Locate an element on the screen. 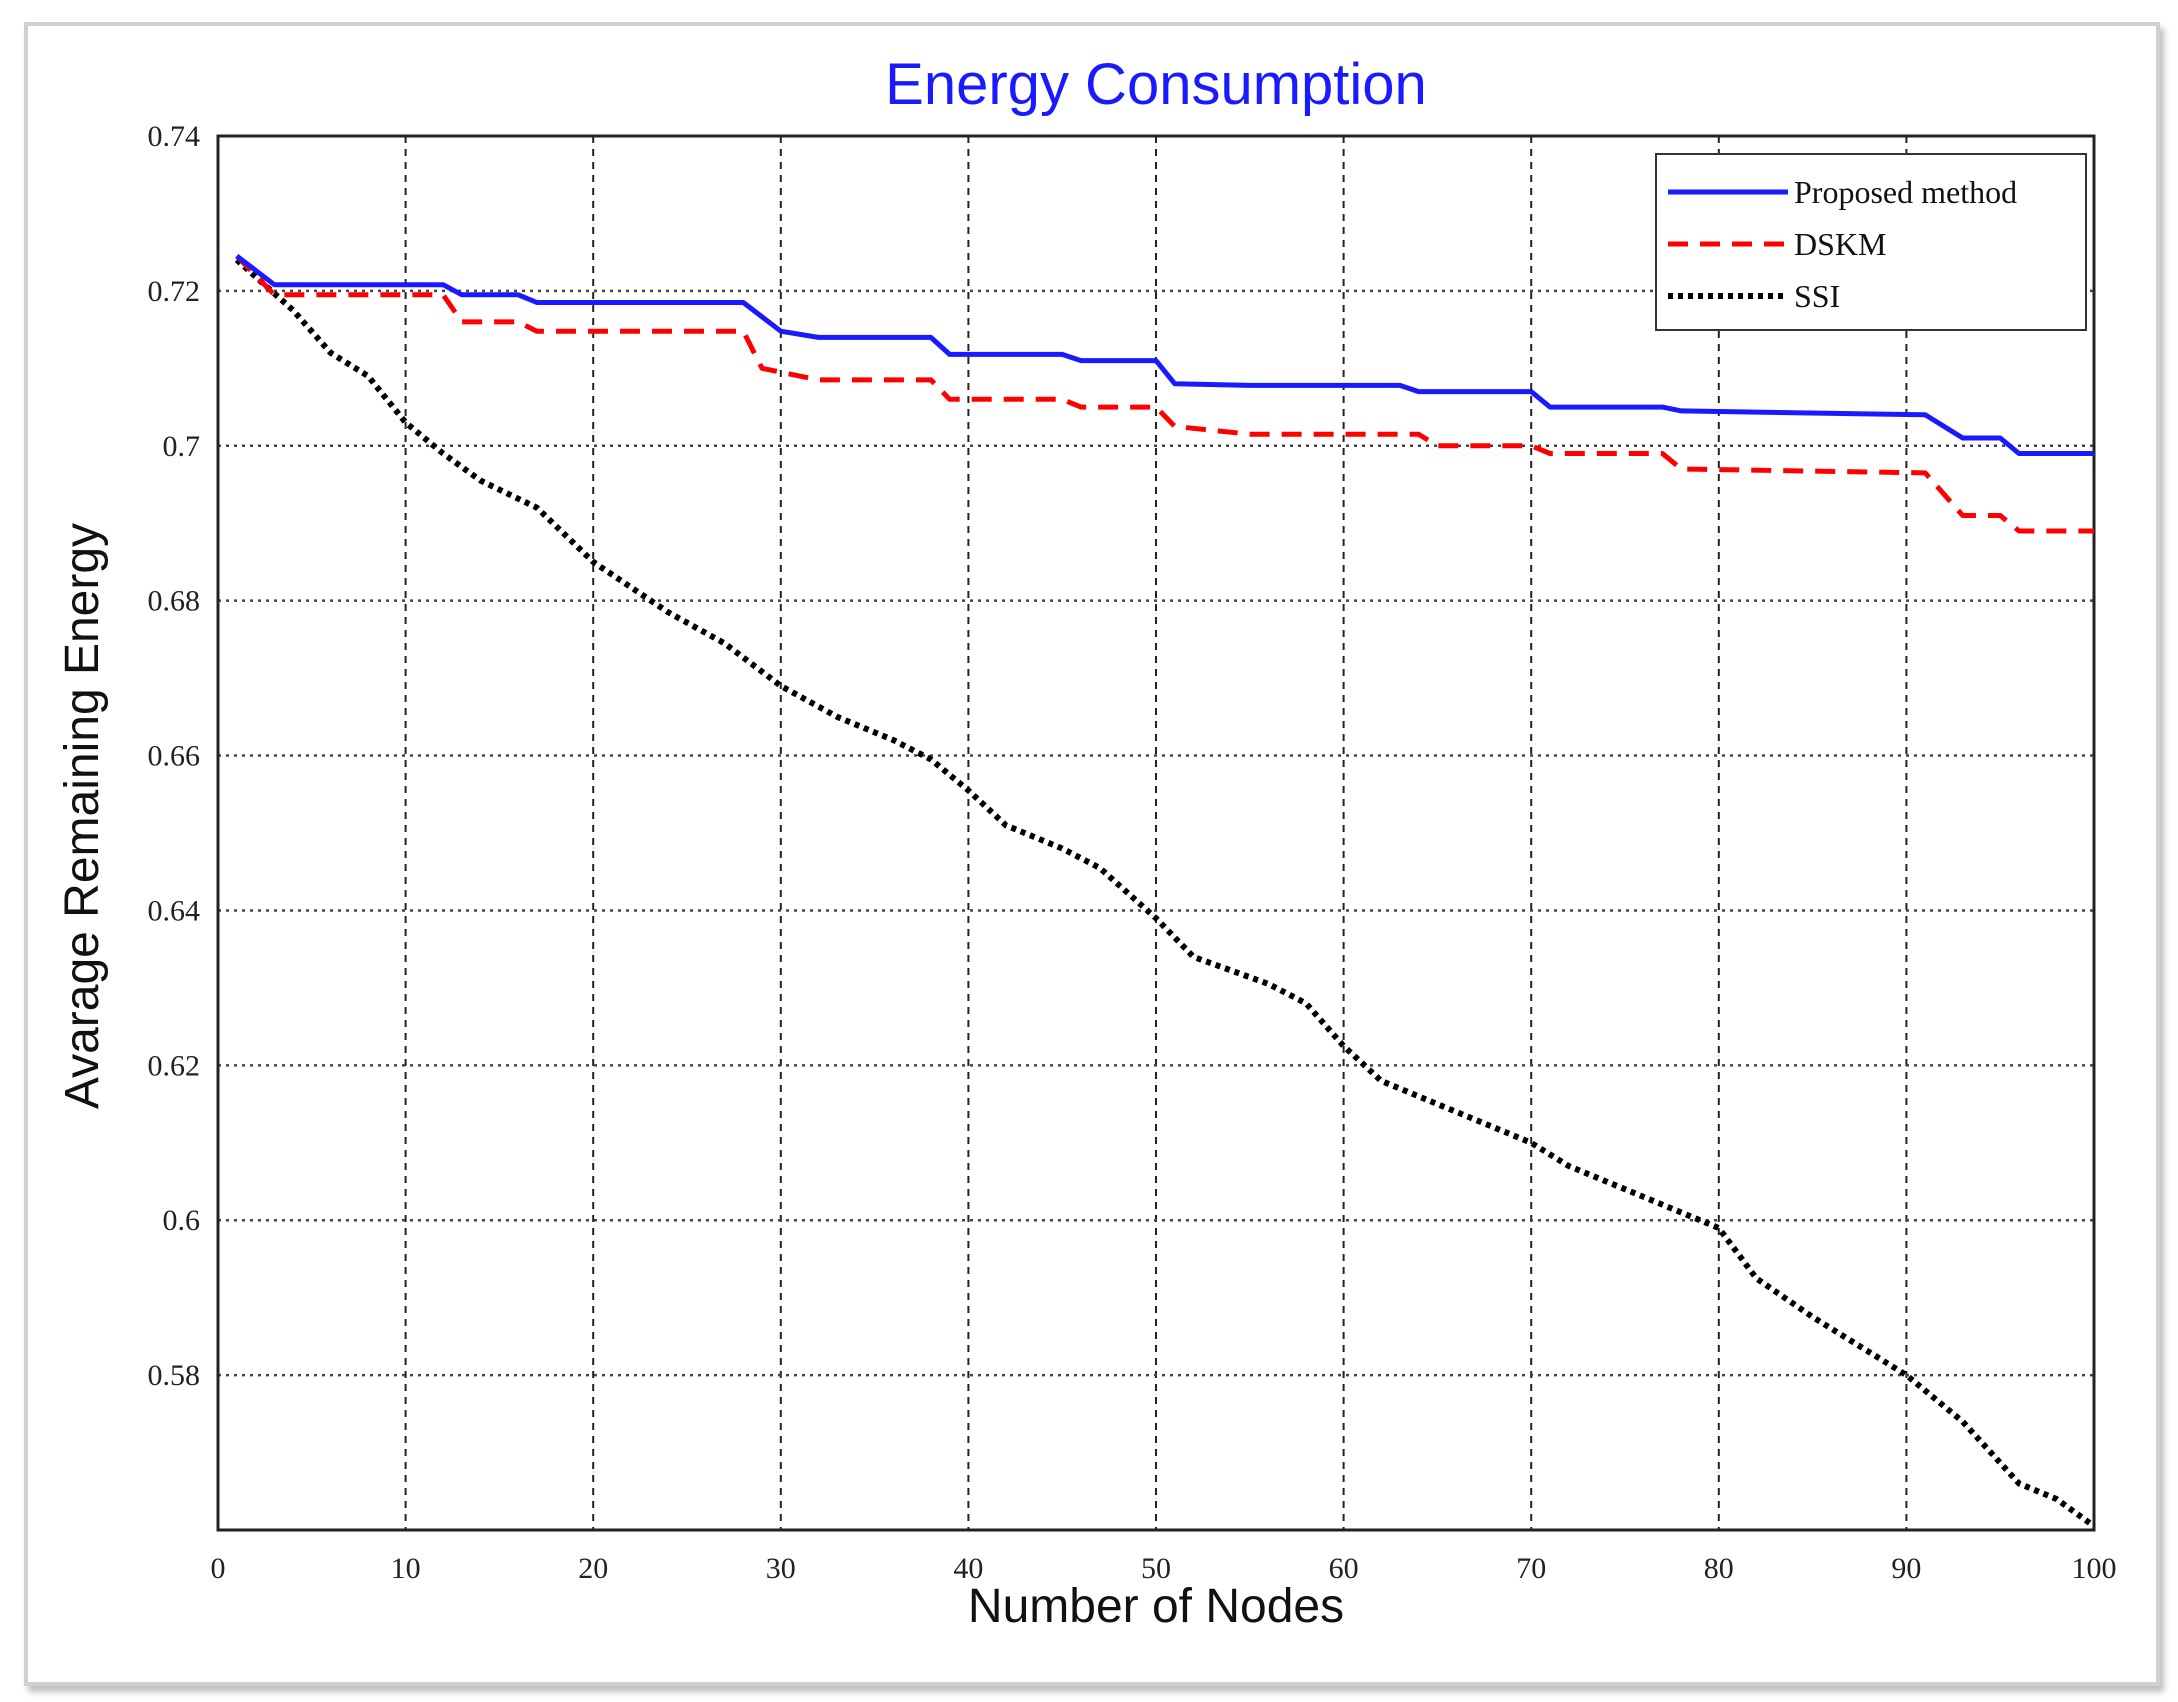 The width and height of the screenshot is (2178, 1702). y-tick-label: 0.72 is located at coordinates (174, 291).